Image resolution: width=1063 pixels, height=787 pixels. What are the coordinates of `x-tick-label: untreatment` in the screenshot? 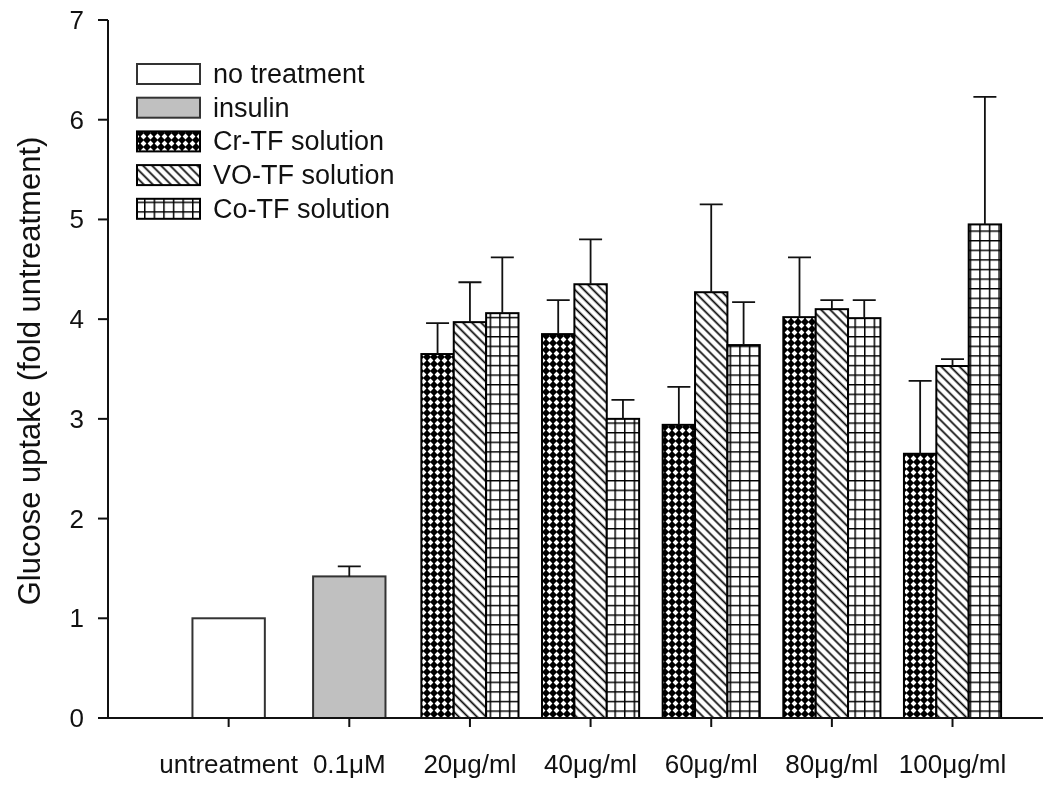 It's located at (229, 764).